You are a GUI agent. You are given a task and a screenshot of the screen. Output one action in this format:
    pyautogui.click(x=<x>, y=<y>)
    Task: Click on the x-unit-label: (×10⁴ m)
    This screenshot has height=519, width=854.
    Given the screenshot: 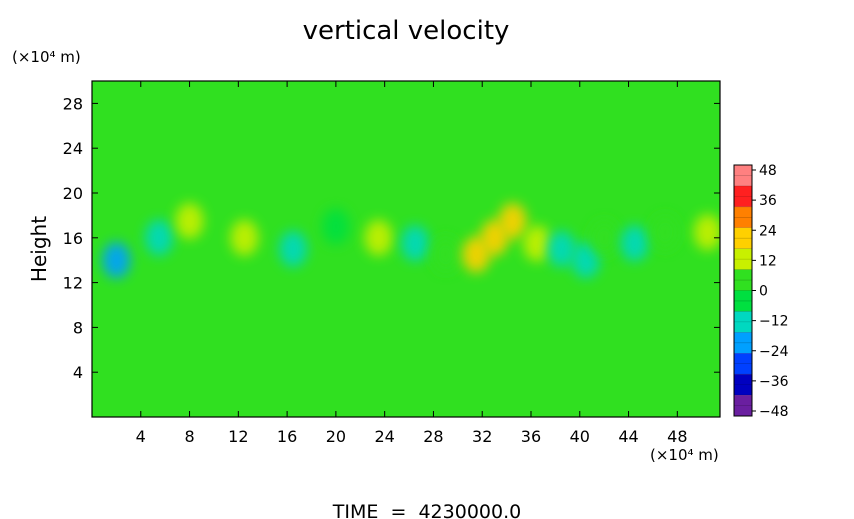 What is the action you would take?
    pyautogui.click(x=684, y=455)
    